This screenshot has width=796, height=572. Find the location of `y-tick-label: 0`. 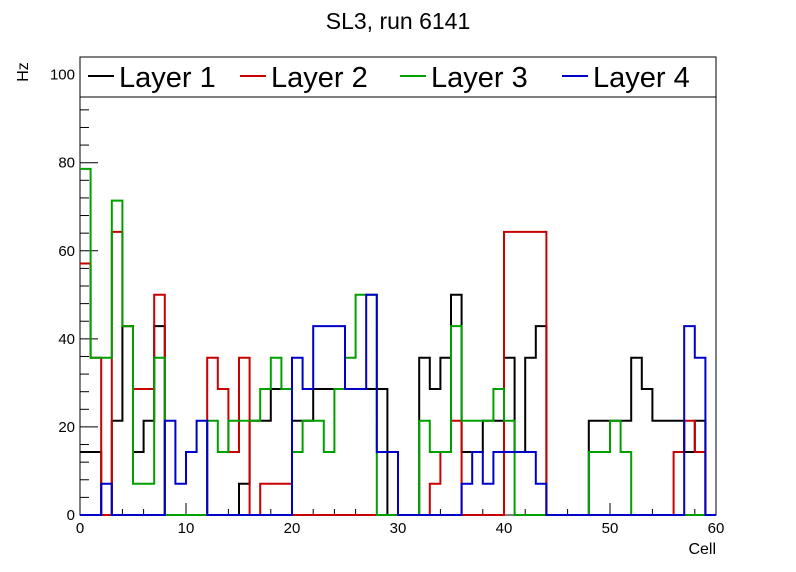

y-tick-label: 0 is located at coordinates (71, 515).